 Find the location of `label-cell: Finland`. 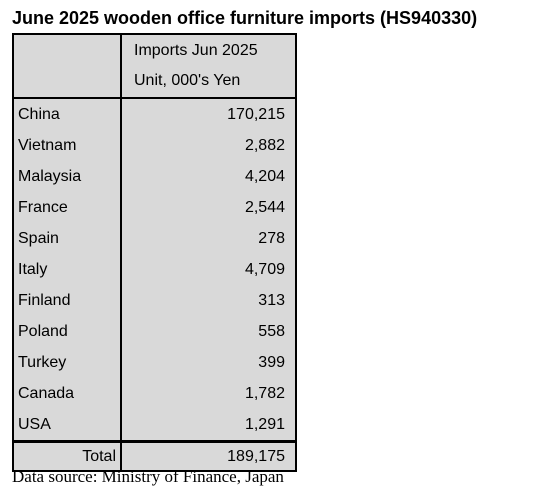

label-cell: Finland is located at coordinates (67, 300).